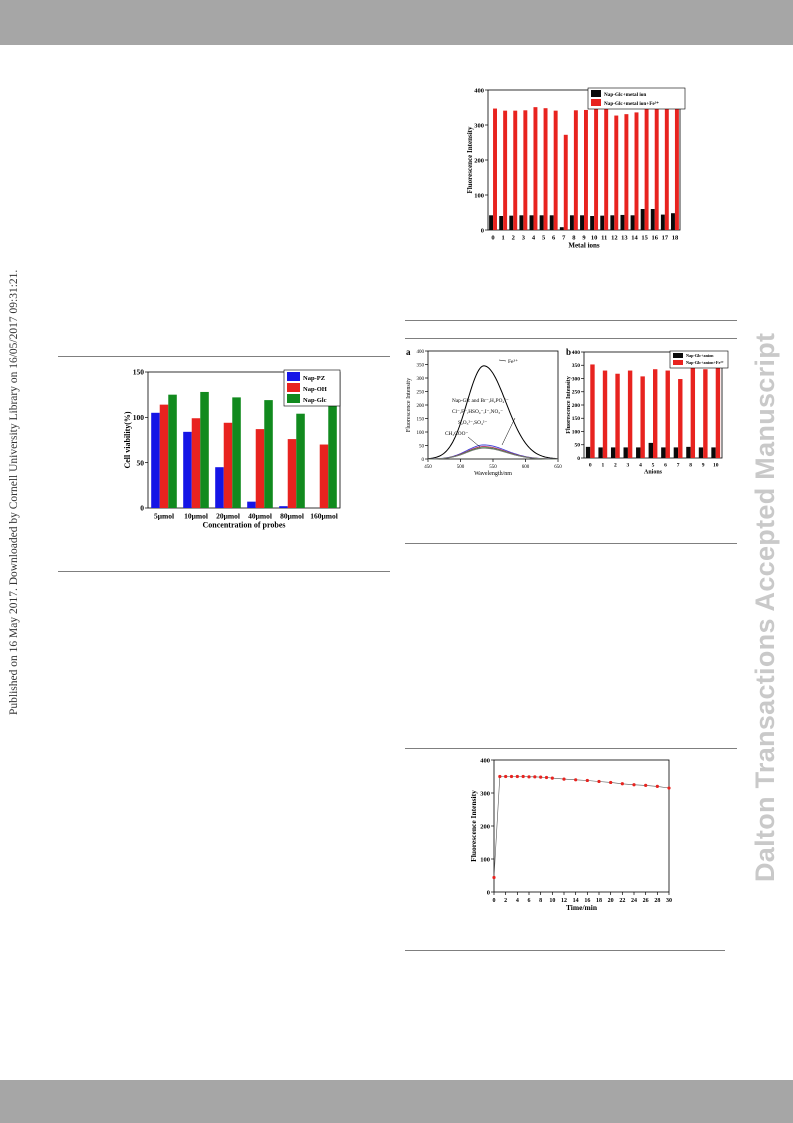 This screenshot has width=793, height=1123. I want to click on x-tick-label: 14, so click(634, 238).